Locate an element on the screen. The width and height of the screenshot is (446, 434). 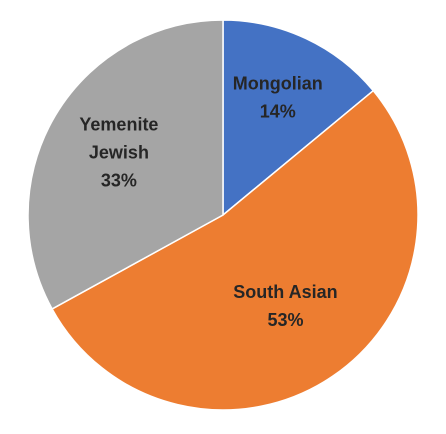
pie-slice-category-label: Jewish is located at coordinates (119, 152).